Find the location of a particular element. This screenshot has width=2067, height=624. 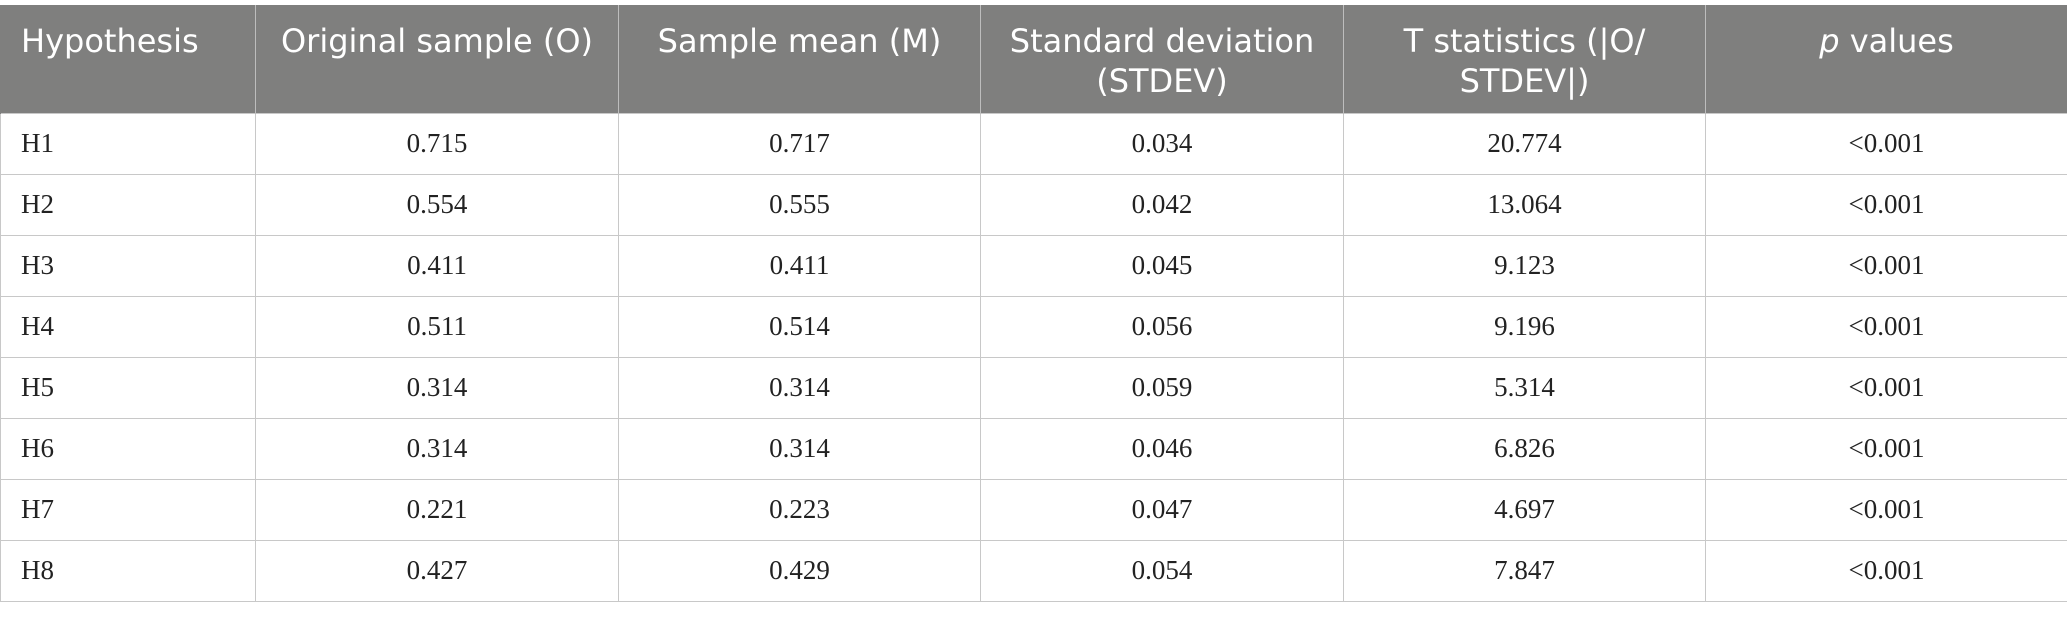

cell-original-sample: 0.511 is located at coordinates (437, 326).